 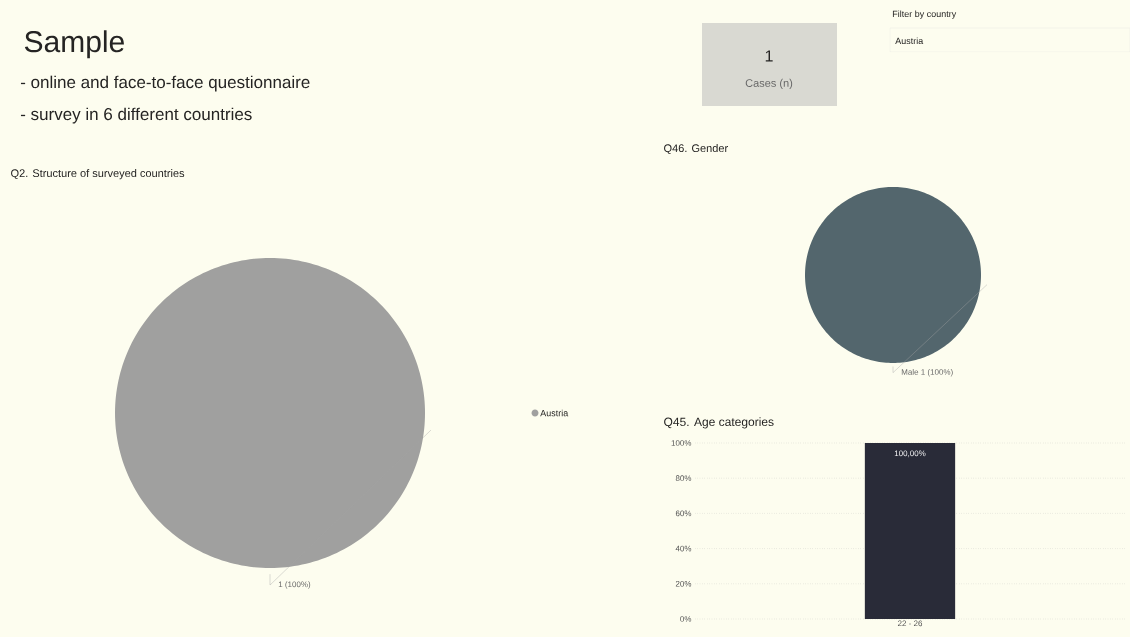 What do you see at coordinates (909, 41) in the screenshot?
I see `text: Austria` at bounding box center [909, 41].